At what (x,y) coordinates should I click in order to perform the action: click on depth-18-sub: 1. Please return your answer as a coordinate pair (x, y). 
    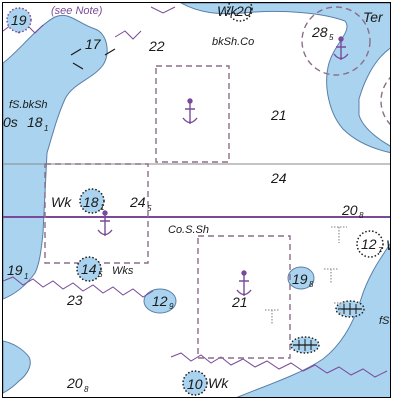
    Looking at the image, I should click on (46, 128).